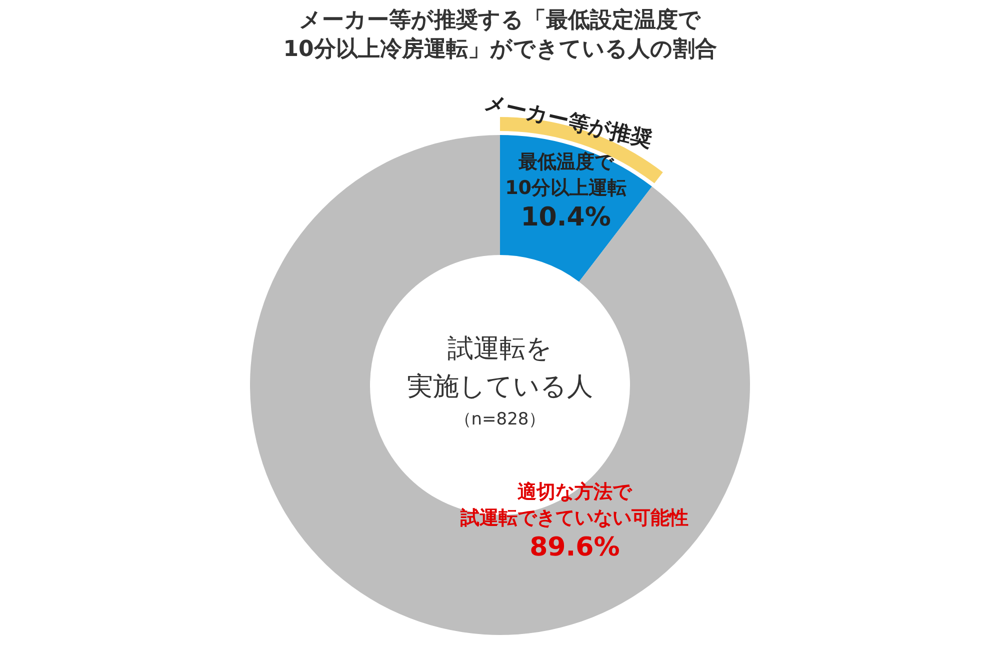 The width and height of the screenshot is (1000, 667). I want to click on slice-label: 適切な方法で試運転できていない可能性, so click(574, 504).